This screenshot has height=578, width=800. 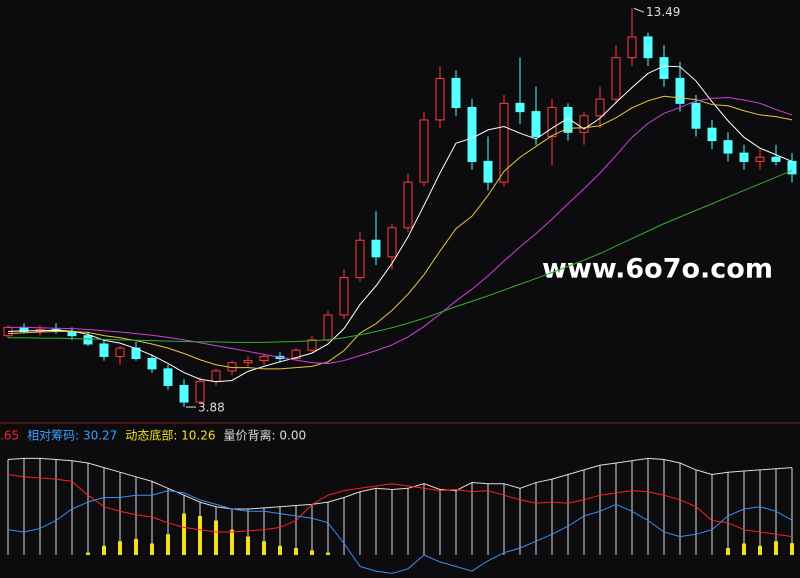 What do you see at coordinates (657, 269) in the screenshot?
I see `watermark: www.6o7o.com` at bounding box center [657, 269].